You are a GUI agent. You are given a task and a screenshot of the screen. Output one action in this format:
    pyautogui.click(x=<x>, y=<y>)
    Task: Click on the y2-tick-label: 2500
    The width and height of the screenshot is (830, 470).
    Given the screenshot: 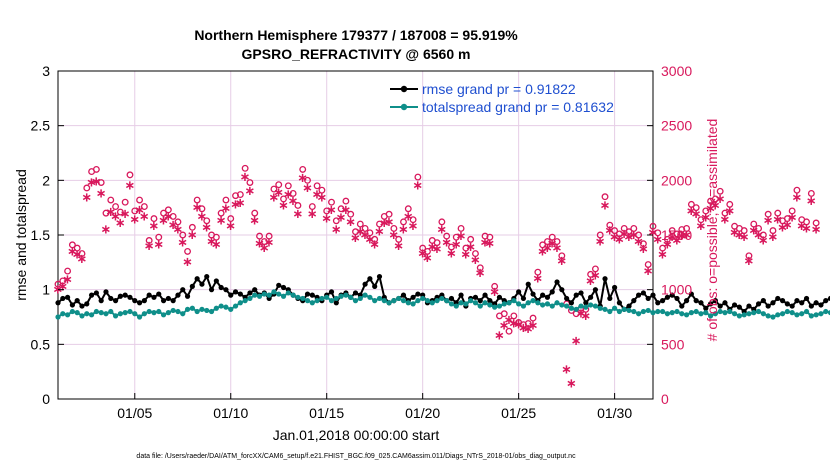 What is the action you would take?
    pyautogui.click(x=676, y=126)
    